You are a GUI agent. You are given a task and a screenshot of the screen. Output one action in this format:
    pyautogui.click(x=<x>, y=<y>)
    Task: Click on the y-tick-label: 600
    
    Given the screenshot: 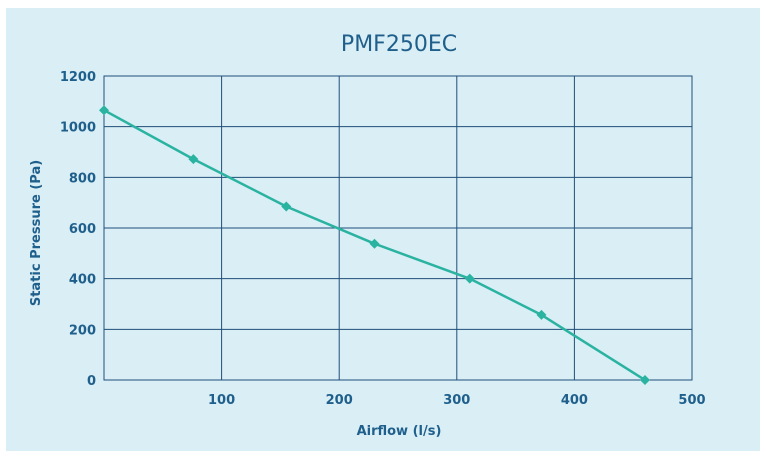 What is the action you would take?
    pyautogui.click(x=82, y=229)
    